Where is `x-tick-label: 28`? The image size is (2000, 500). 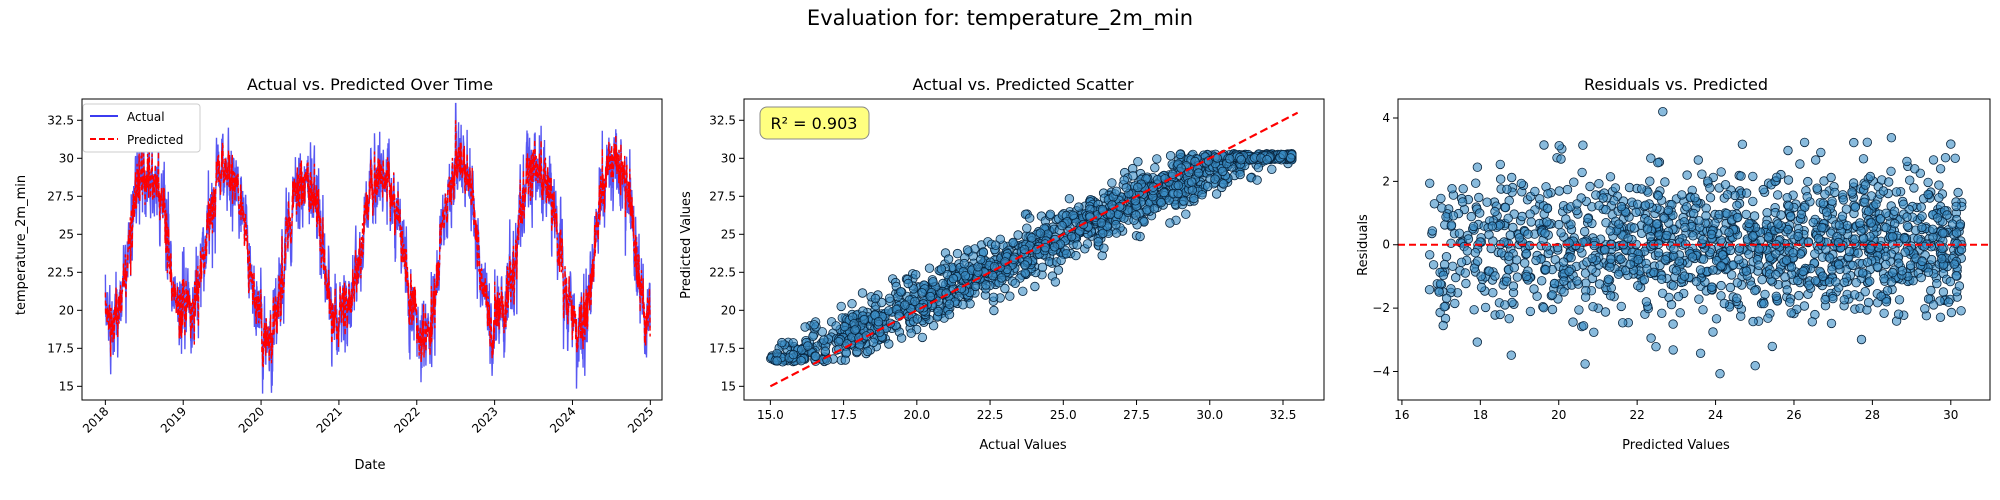 x-tick-label: 28 is located at coordinates (1872, 415).